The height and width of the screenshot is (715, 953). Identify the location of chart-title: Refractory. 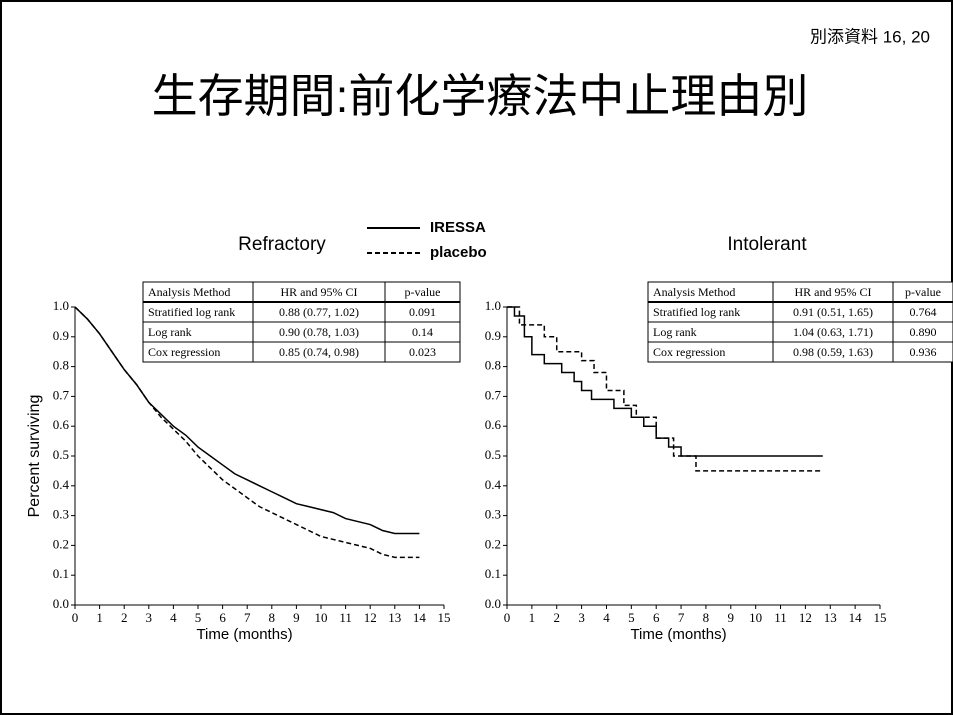
(282, 244).